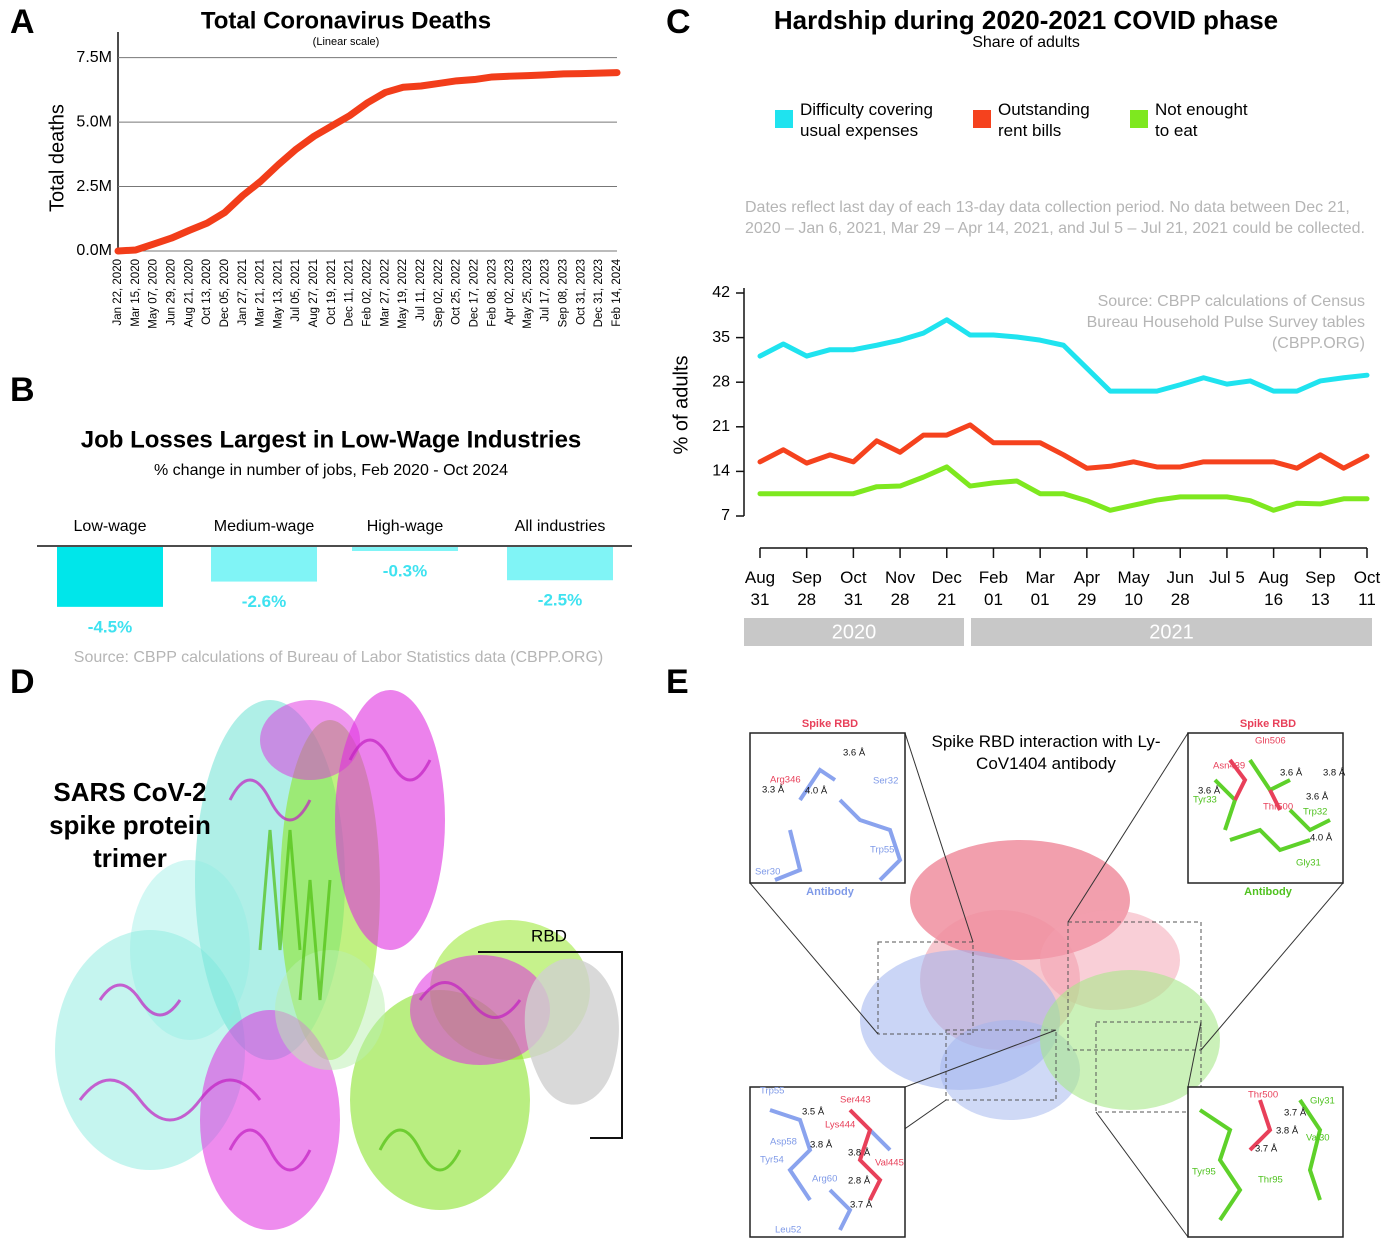  What do you see at coordinates (853, 588) in the screenshot?
I see `x-tick-label: Oct 31` at bounding box center [853, 588].